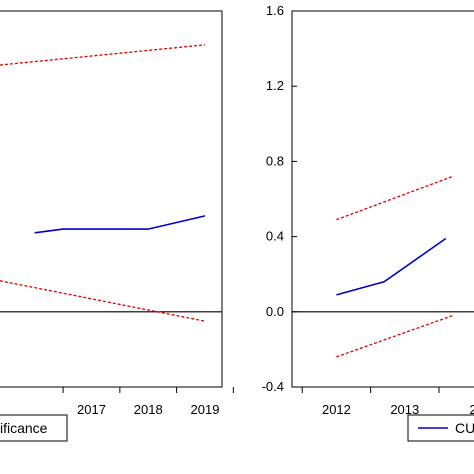 This screenshot has width=474, height=474. I want to click on y-tick-label: -0.4, so click(273, 386).